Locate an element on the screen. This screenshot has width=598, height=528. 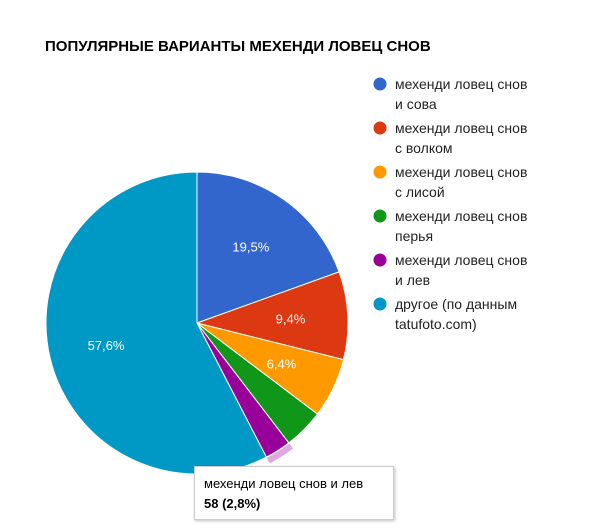
legend-item-2: мехенди ловец снов с лисой is located at coordinates (450, 182).